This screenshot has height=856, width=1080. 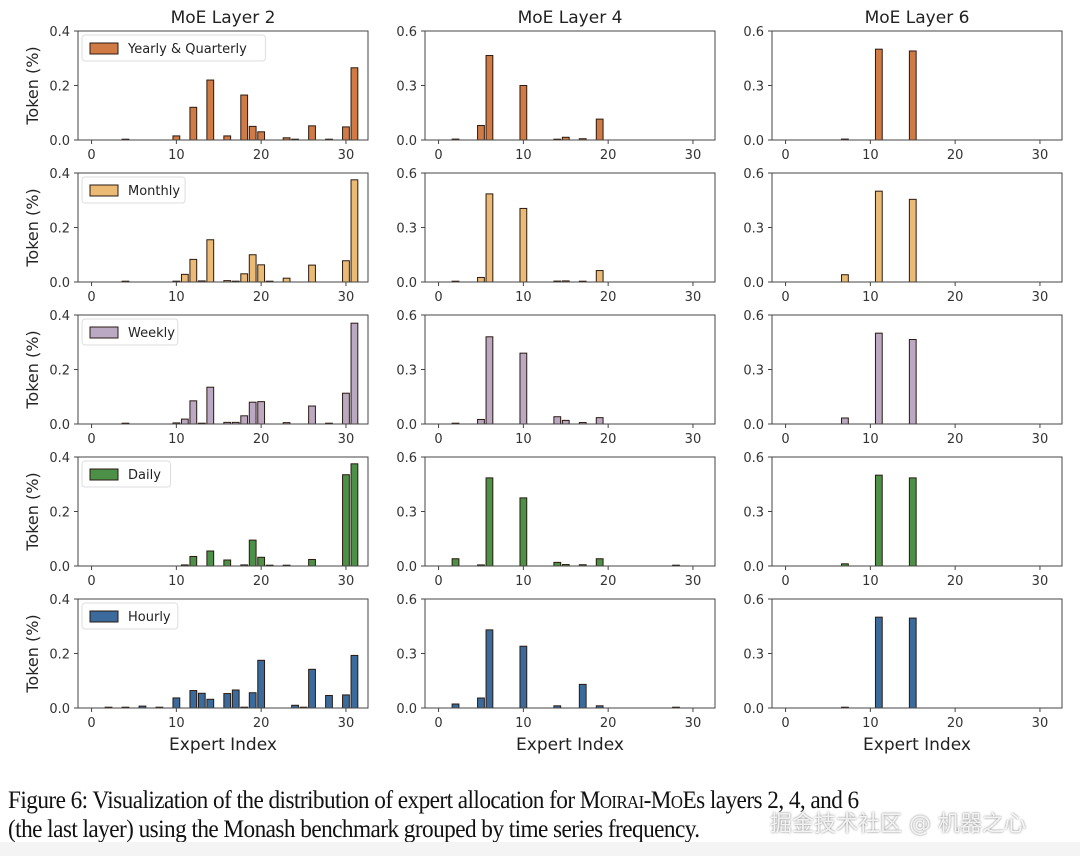 What do you see at coordinates (223, 18) in the screenshot?
I see `subplot-title: MoE Layer 2` at bounding box center [223, 18].